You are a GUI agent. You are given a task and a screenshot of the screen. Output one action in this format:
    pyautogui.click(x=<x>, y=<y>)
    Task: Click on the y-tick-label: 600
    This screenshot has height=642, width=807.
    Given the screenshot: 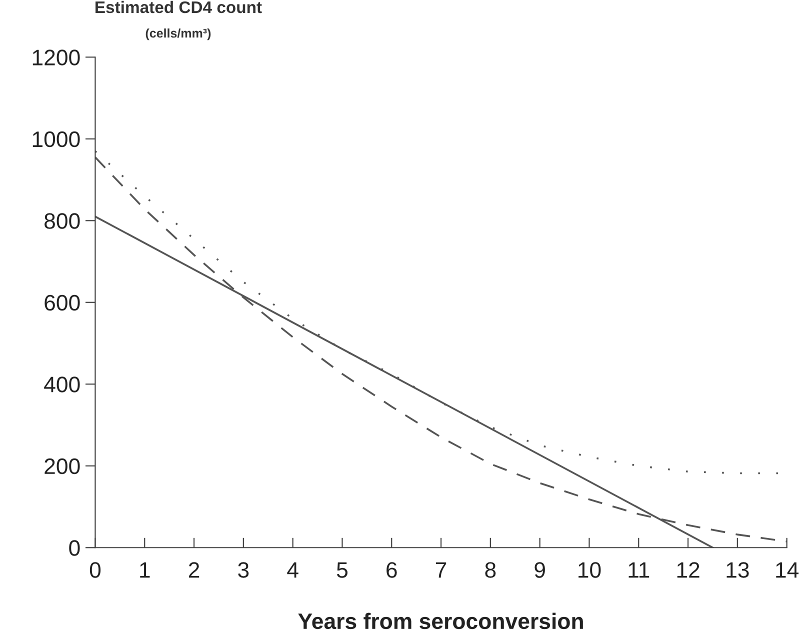 What is the action you would take?
    pyautogui.click(x=62, y=302)
    